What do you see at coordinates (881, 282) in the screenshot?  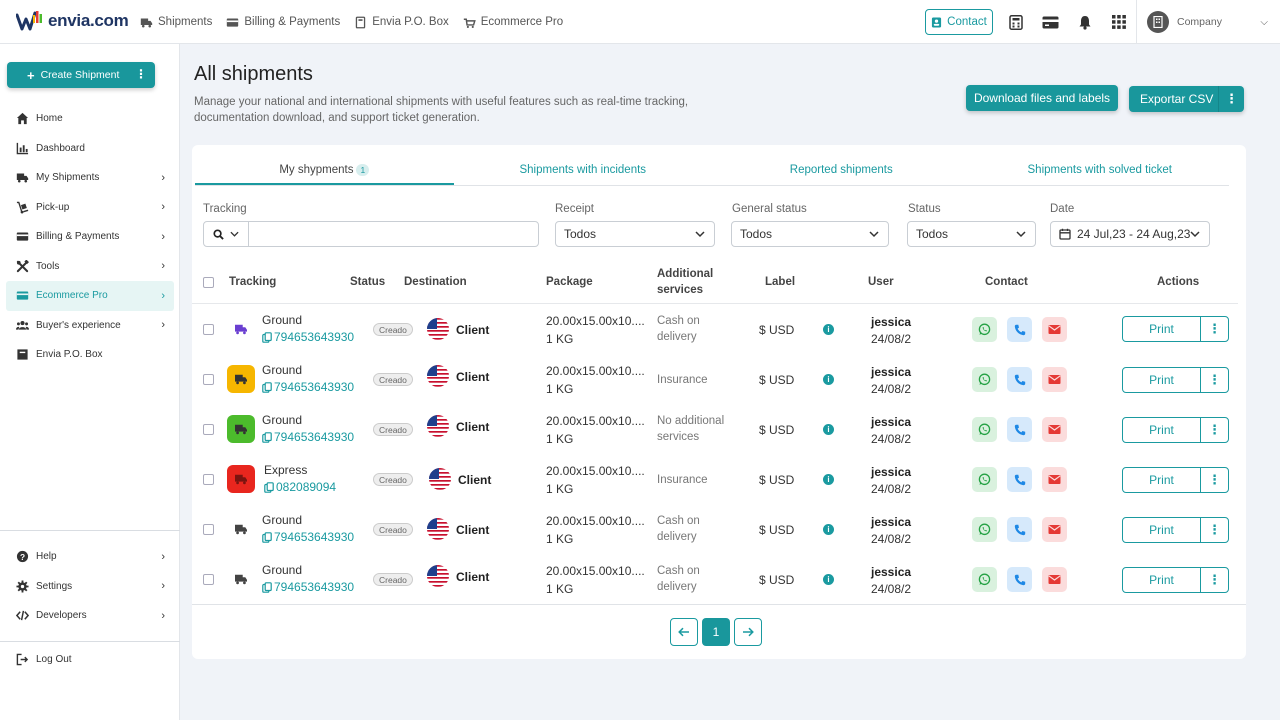 I see `col-user: User` at bounding box center [881, 282].